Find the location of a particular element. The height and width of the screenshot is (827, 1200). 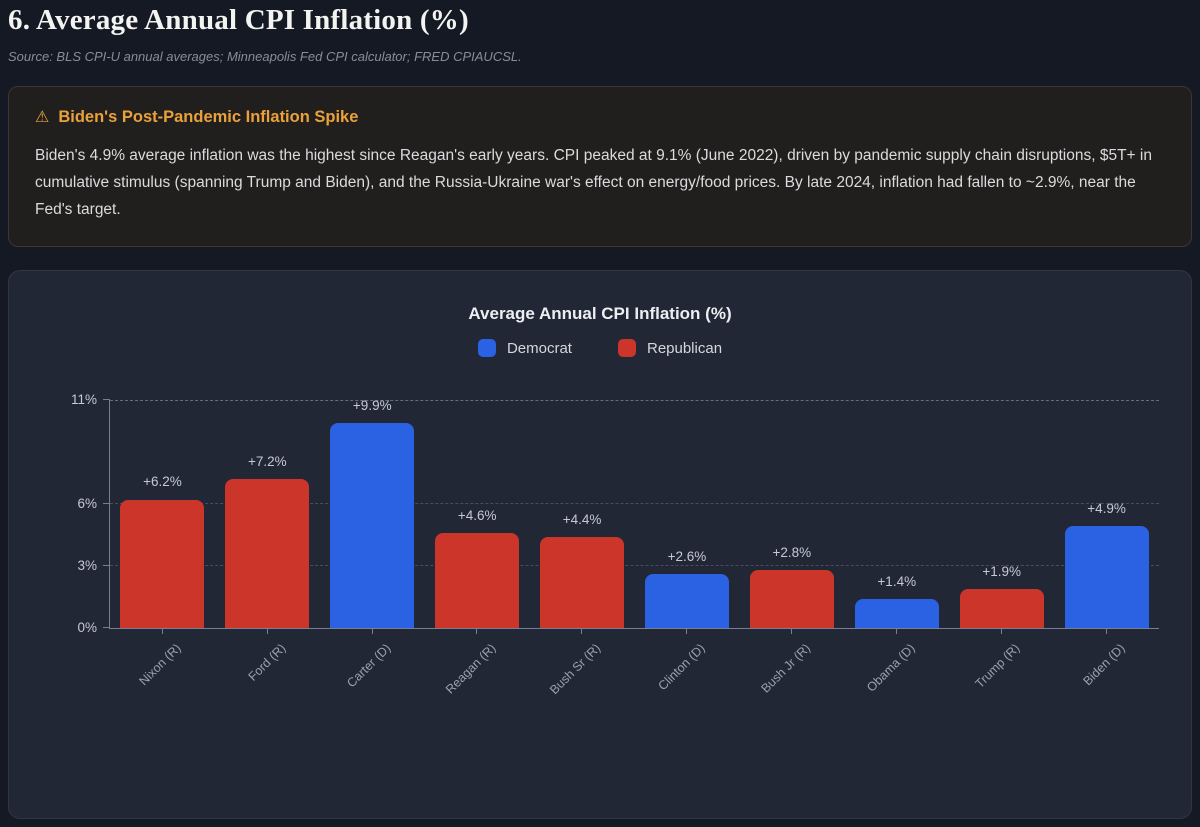

bar-value-label-clinton-d: +2.6% is located at coordinates (687, 557).